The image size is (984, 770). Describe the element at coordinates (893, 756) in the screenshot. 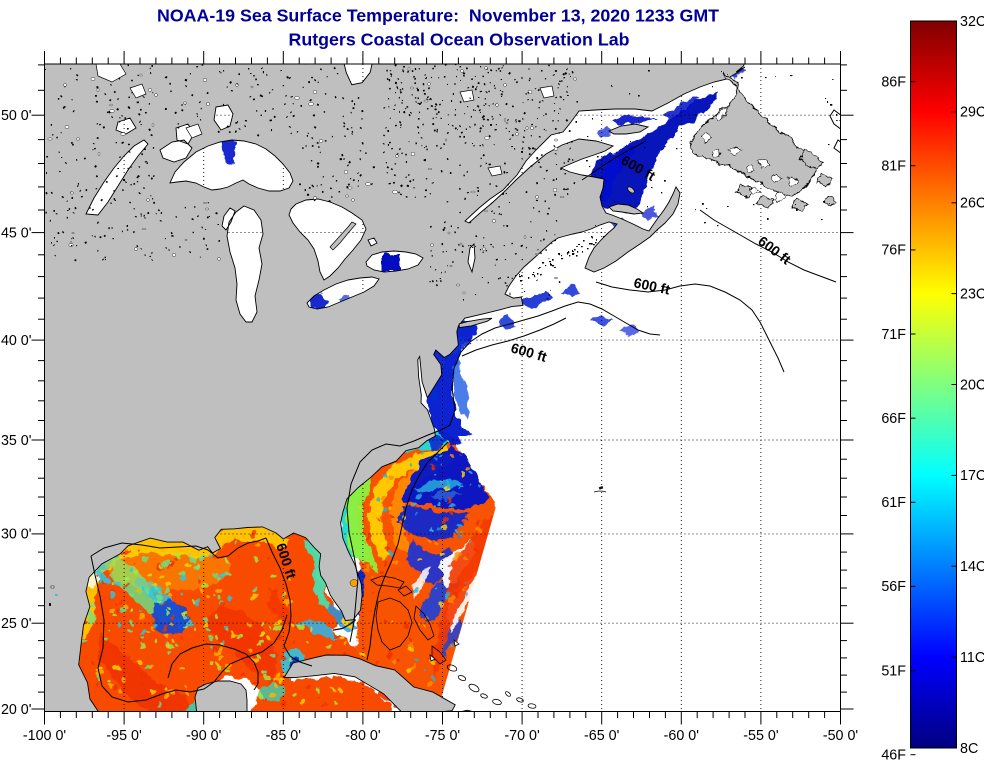

I see `svg-text: 46F` at that location.